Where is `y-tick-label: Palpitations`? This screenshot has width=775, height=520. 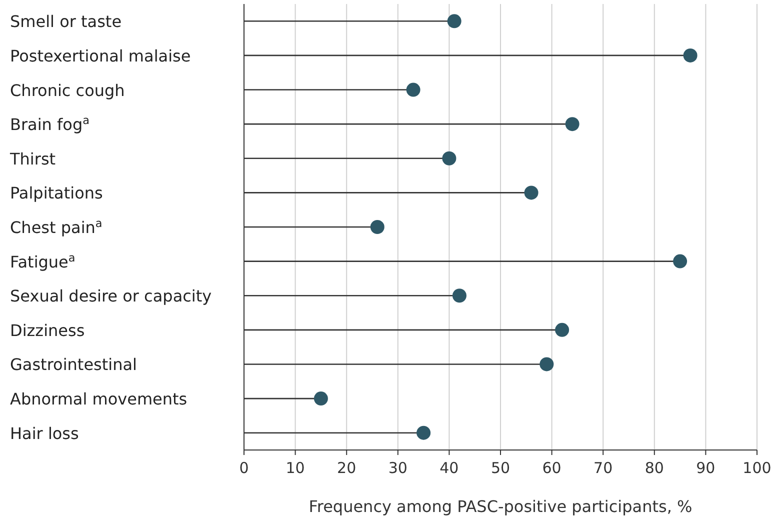
y-tick-label: Palpitations is located at coordinates (56, 193).